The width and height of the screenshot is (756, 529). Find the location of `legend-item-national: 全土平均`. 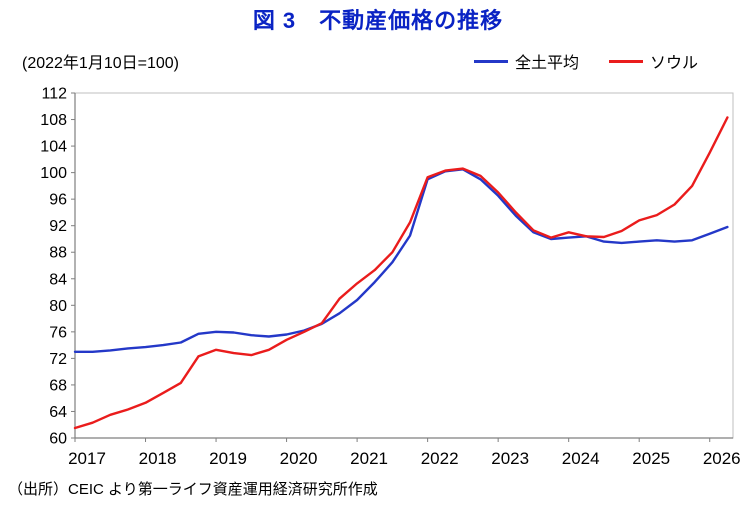

legend-item-national: 全土平均 is located at coordinates (526, 61).